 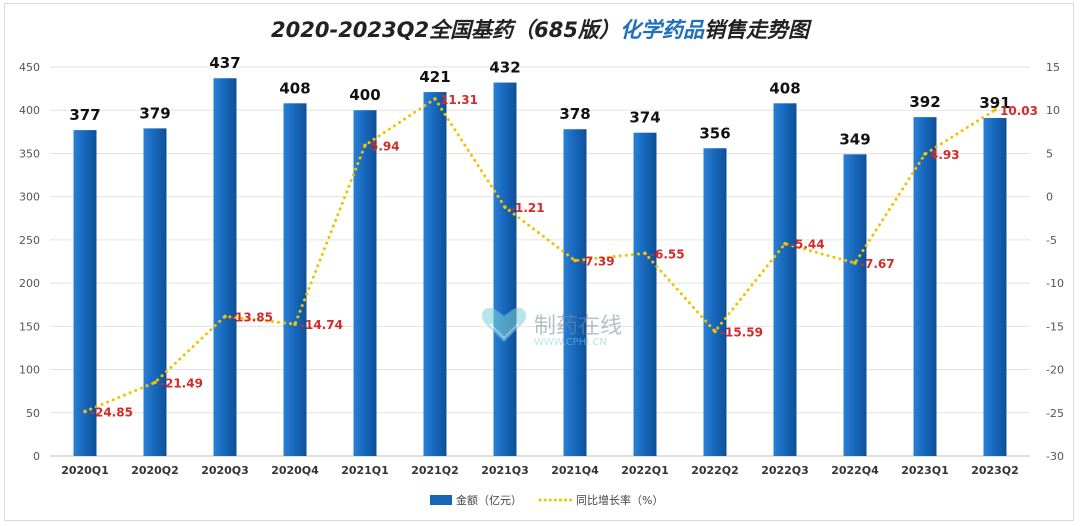 What do you see at coordinates (434, 77) in the screenshot?
I see `bar-value-label: 421` at bounding box center [434, 77].